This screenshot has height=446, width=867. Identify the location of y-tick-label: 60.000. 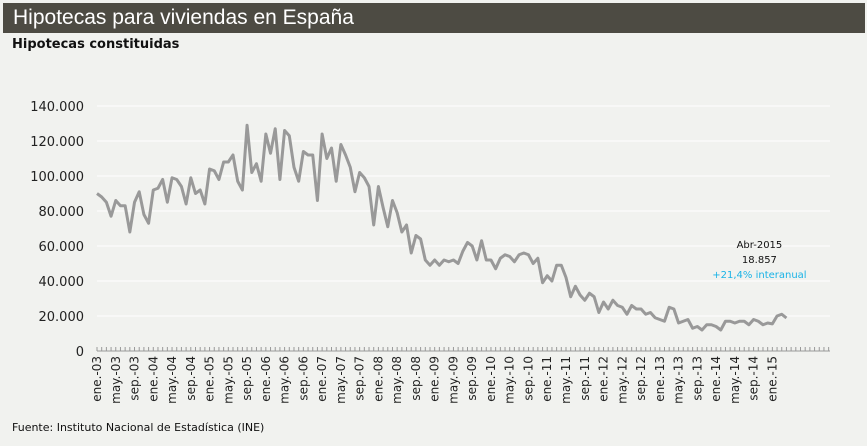
(62, 247).